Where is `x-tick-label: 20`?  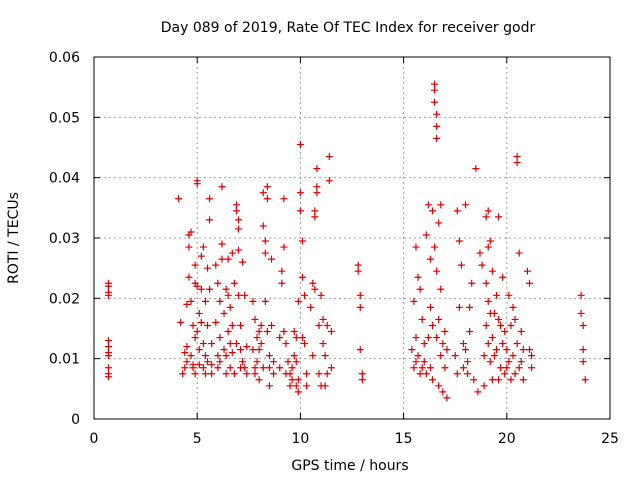
x-tick-label: 20 is located at coordinates (507, 439).